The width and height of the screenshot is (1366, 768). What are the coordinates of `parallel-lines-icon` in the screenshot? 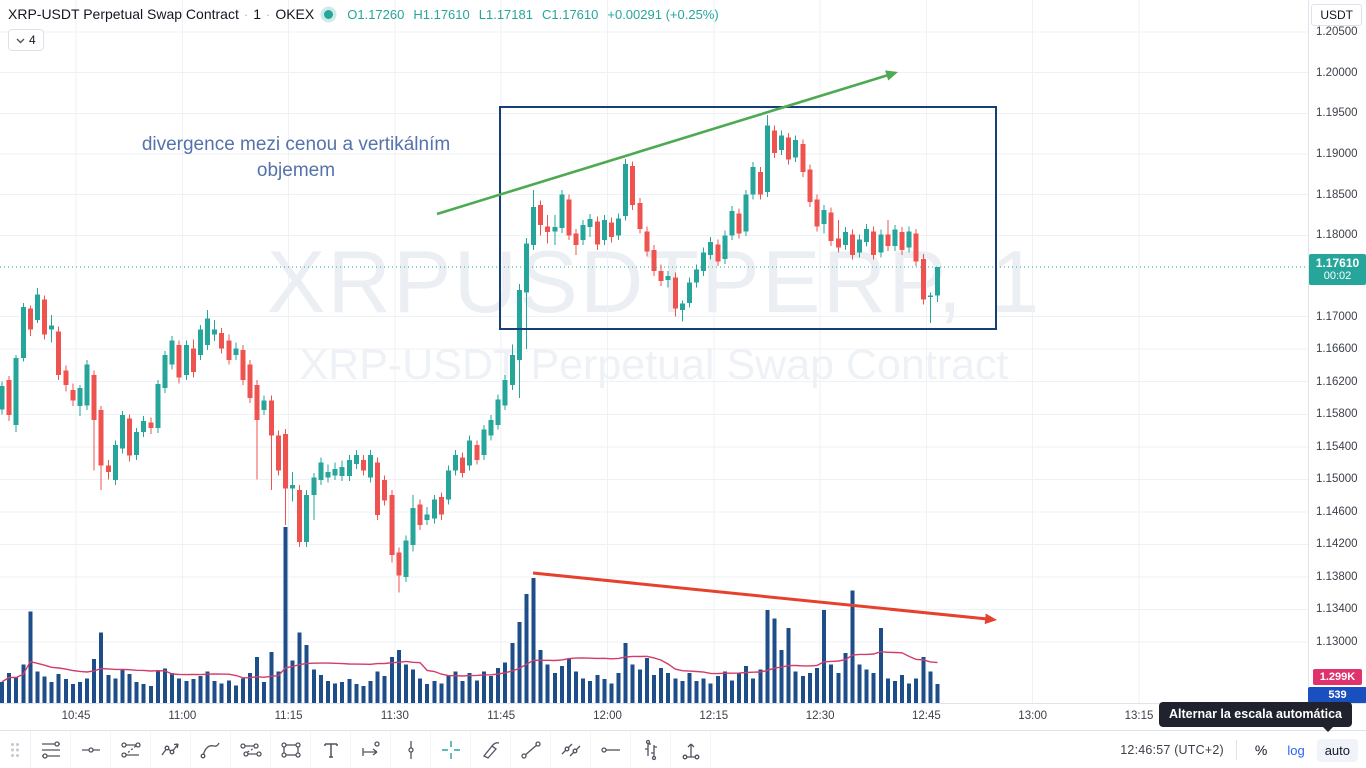 It's located at (571, 750).